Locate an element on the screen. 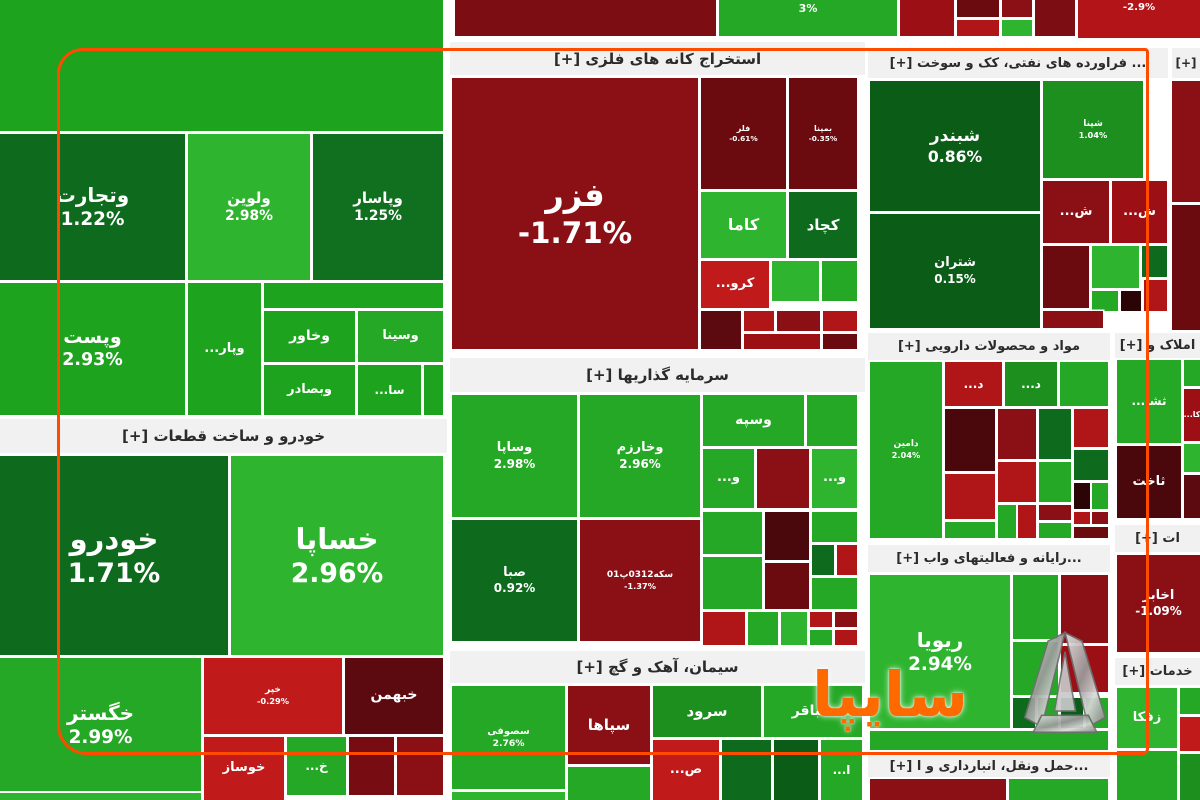  tile-کاما: کاما is located at coordinates (743, 225).